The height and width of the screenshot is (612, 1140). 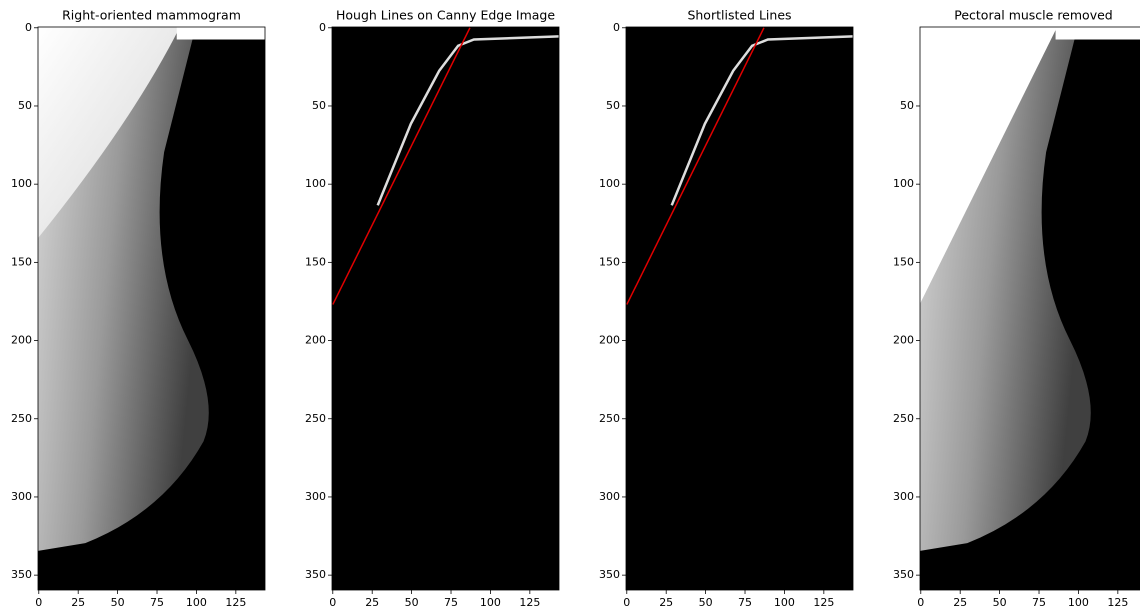 What do you see at coordinates (151, 15) in the screenshot?
I see `panel-title: Right-oriented mammogram` at bounding box center [151, 15].